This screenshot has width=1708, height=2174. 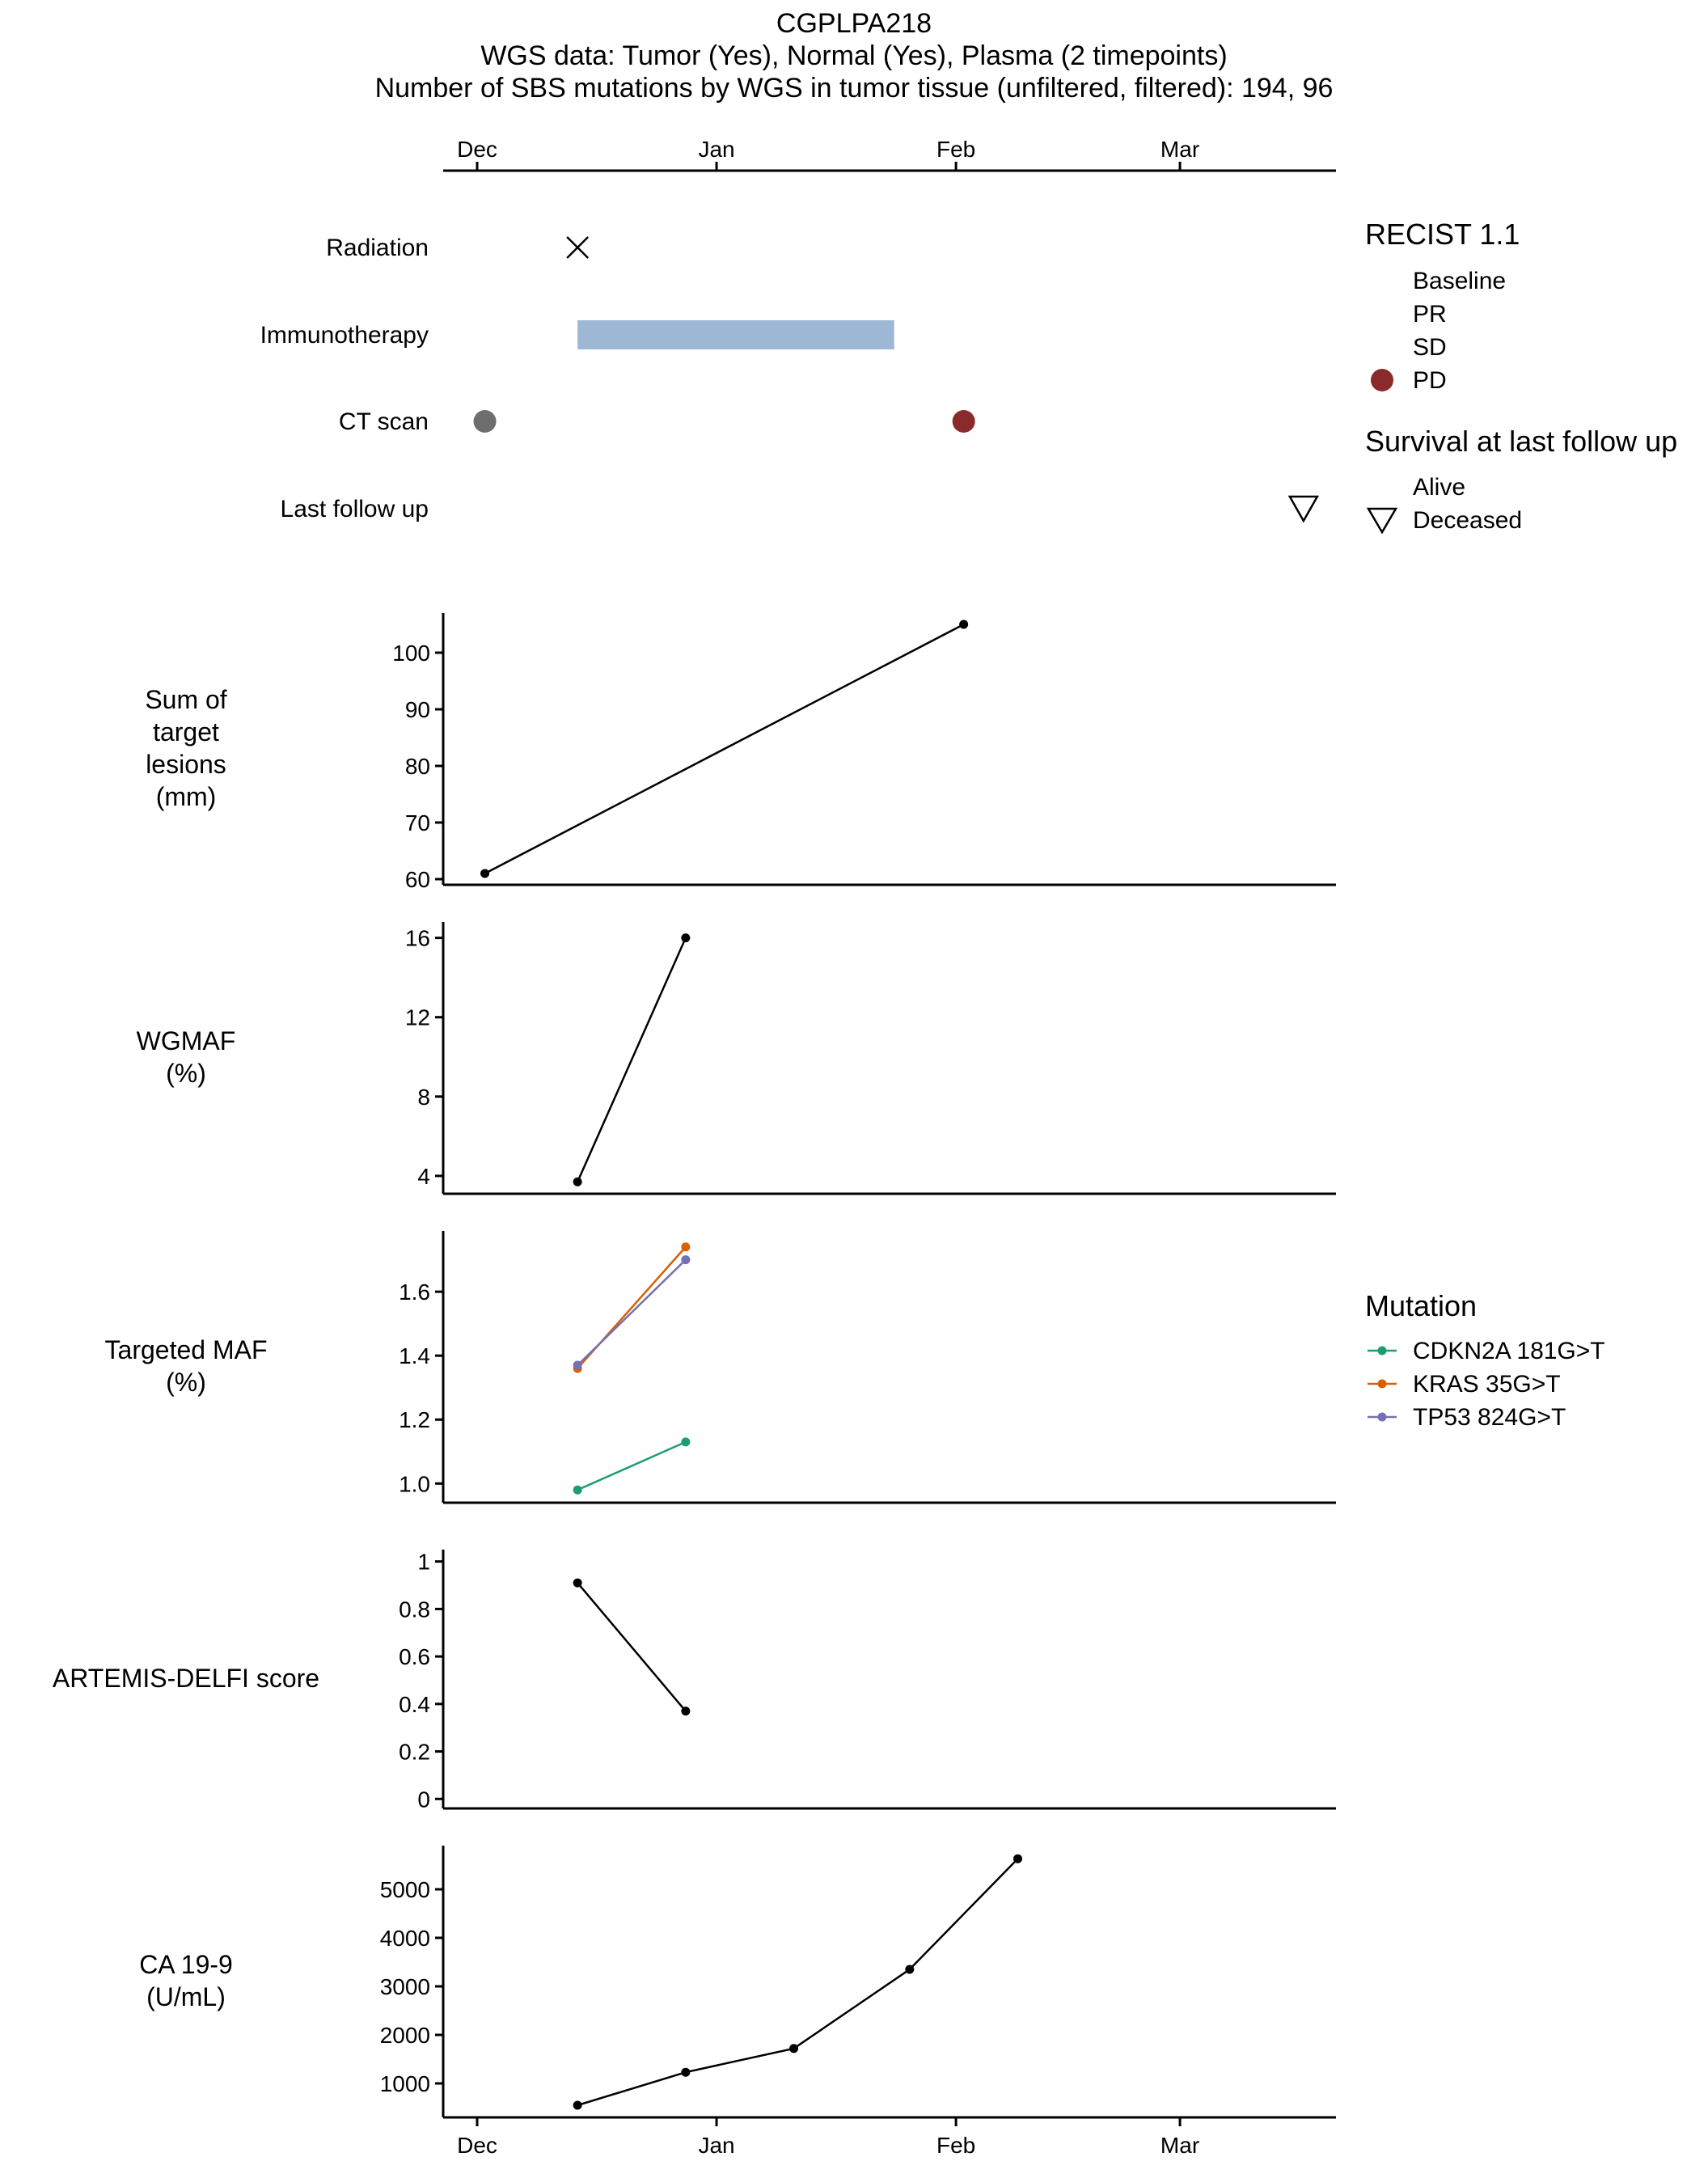 What do you see at coordinates (1430, 347) in the screenshot?
I see `legend-recist-item-sd: SD` at bounding box center [1430, 347].